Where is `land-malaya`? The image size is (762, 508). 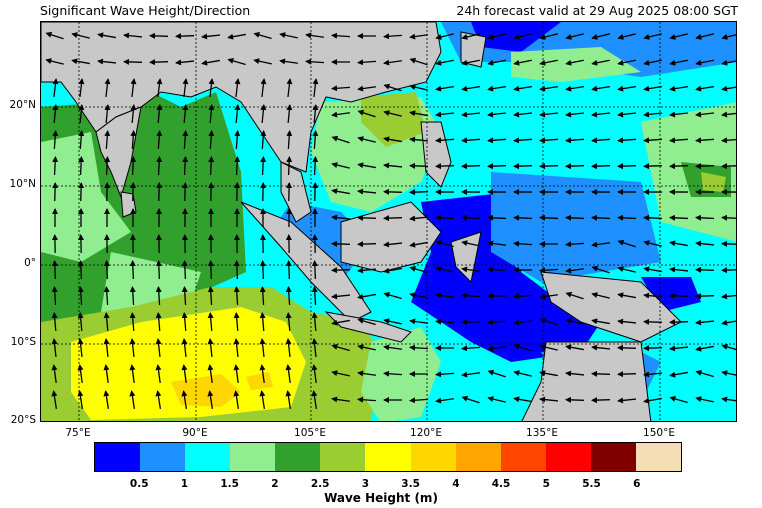 land-malaya is located at coordinates (296, 192).